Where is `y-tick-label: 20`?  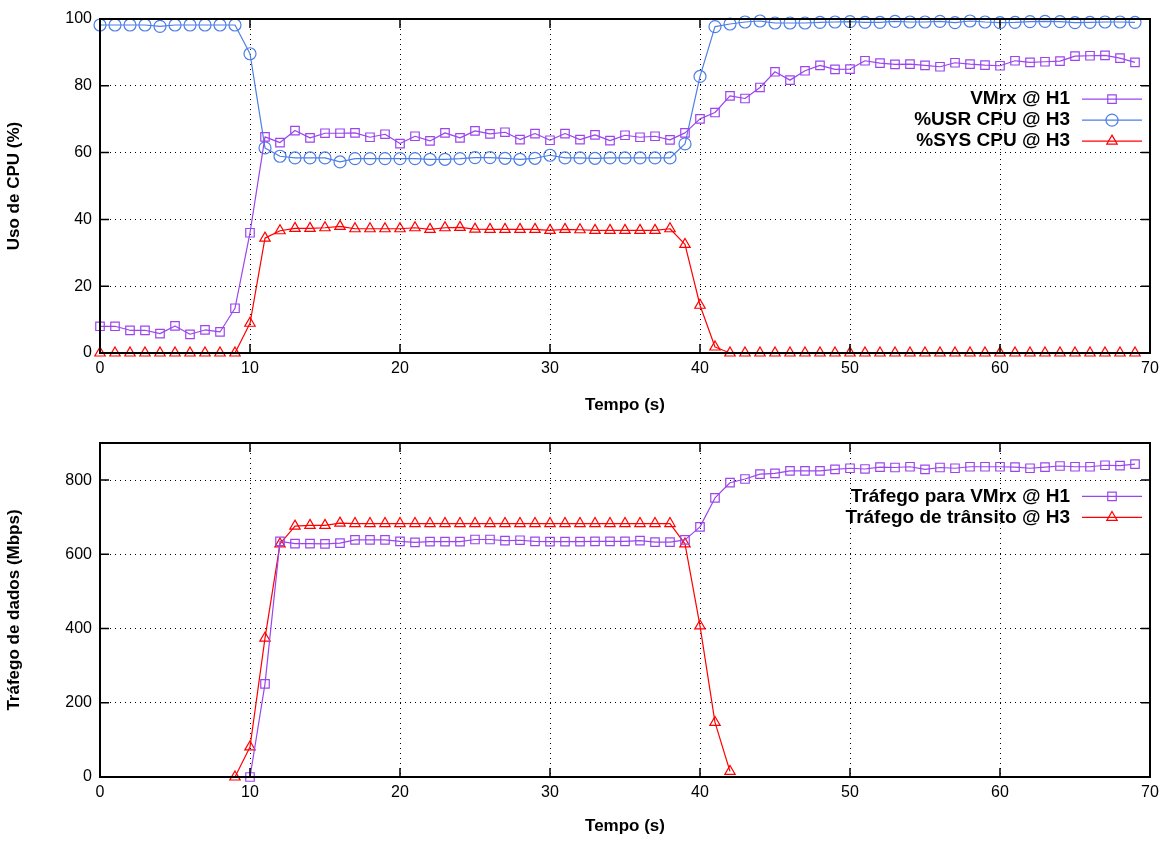
y-tick-label: 20 is located at coordinates (83, 285).